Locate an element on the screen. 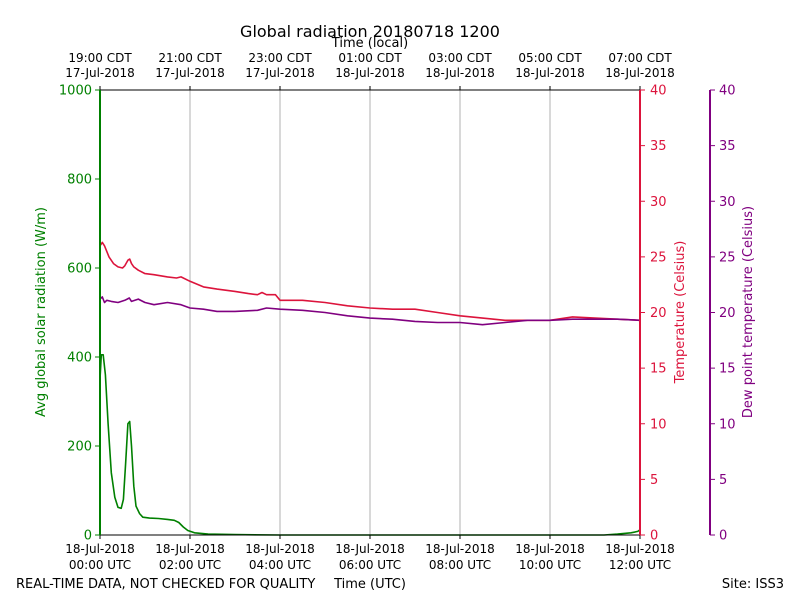  radiation-tick-label: 200 is located at coordinates (79, 447).